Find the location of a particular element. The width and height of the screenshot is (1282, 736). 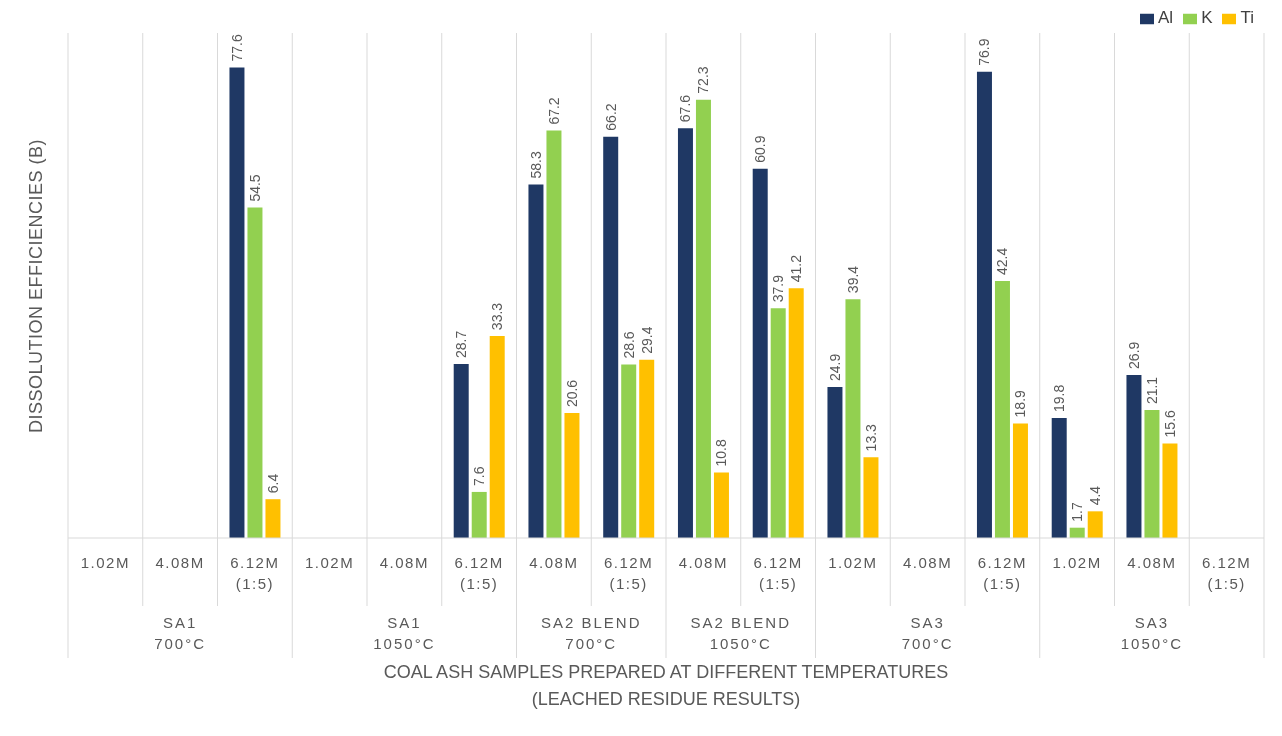

data-label: 29.4 is located at coordinates (646, 340).